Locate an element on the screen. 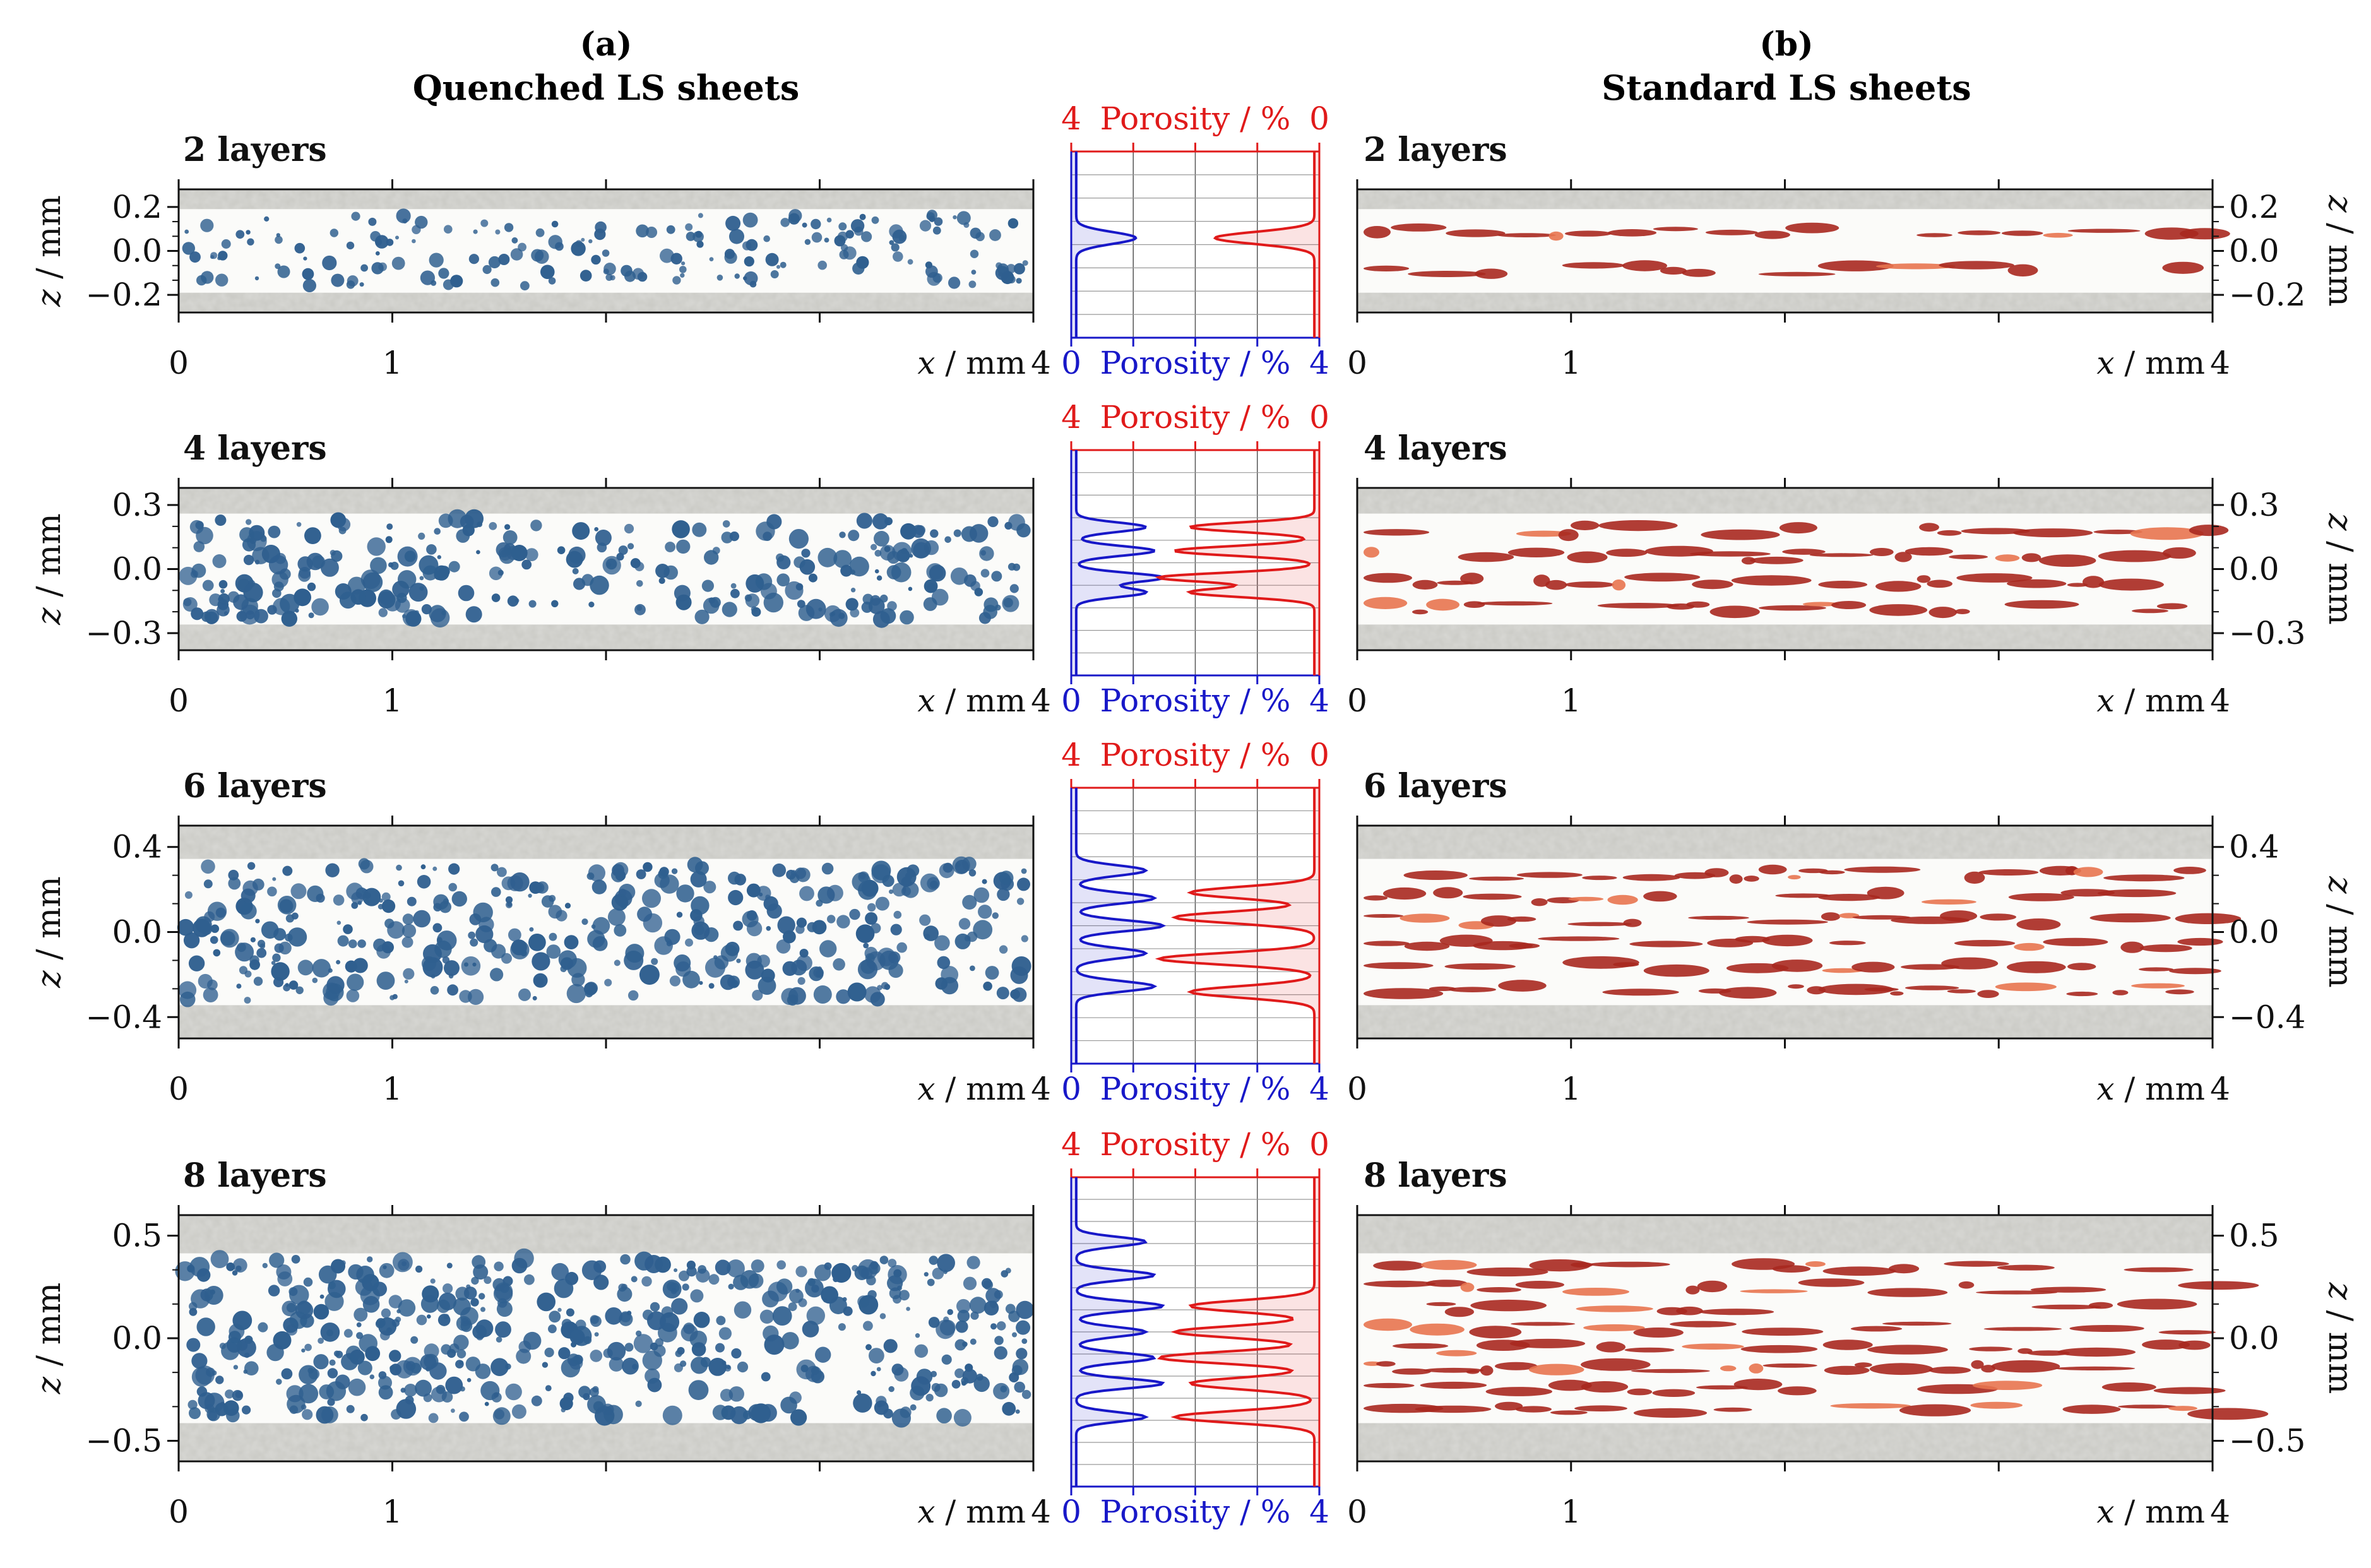 Image resolution: width=2371 pixels, height=1568 pixels. x-tick-label: 0 is located at coordinates (179, 363).